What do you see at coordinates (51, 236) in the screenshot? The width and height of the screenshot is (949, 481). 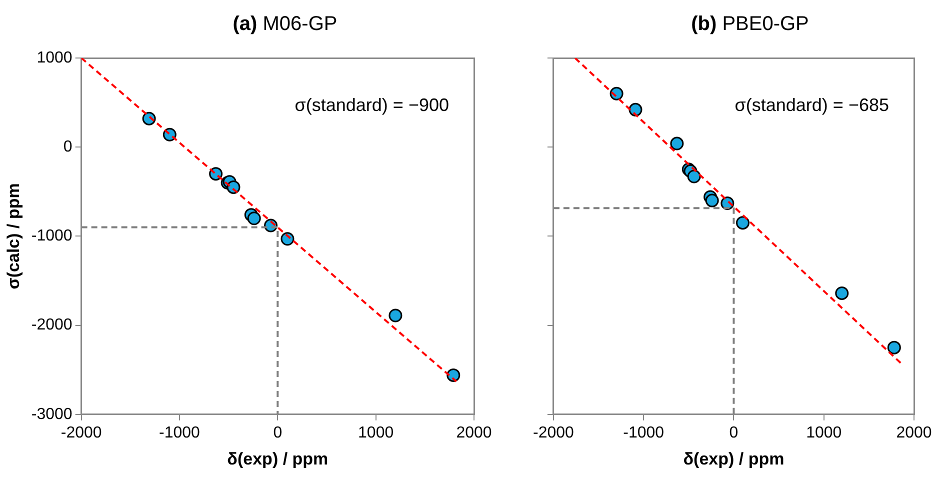 I see `y-tick-label: -1000` at bounding box center [51, 236].